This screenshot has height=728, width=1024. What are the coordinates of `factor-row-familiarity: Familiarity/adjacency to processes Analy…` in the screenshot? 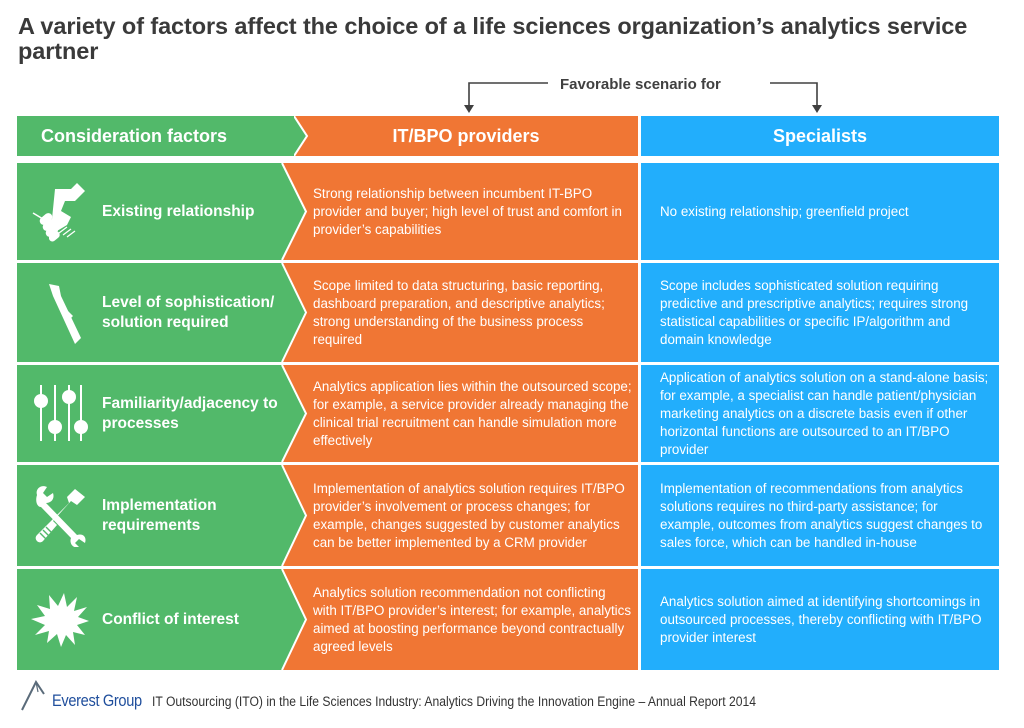 It's located at (508, 413).